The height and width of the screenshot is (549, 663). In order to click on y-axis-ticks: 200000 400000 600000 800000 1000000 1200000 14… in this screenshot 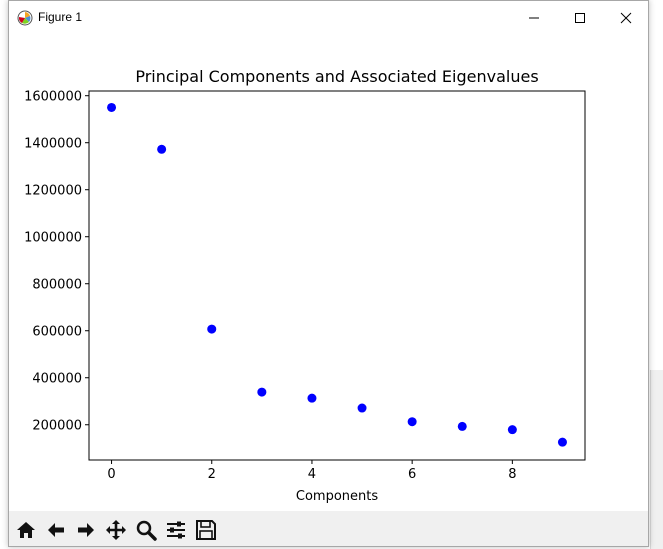, I will do `click(56, 262)`.